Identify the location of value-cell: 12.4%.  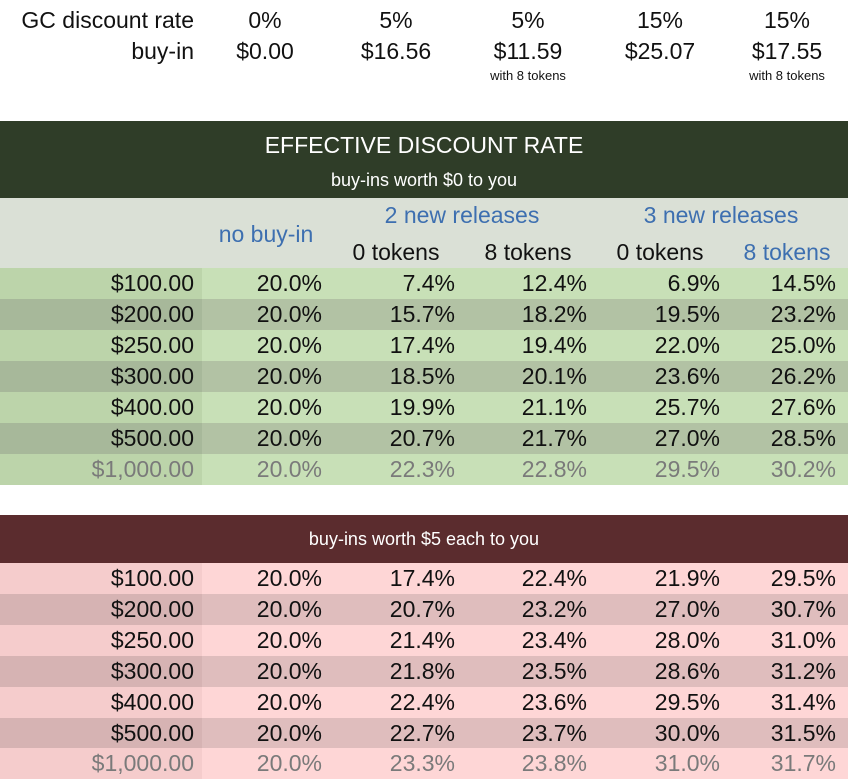
(554, 283).